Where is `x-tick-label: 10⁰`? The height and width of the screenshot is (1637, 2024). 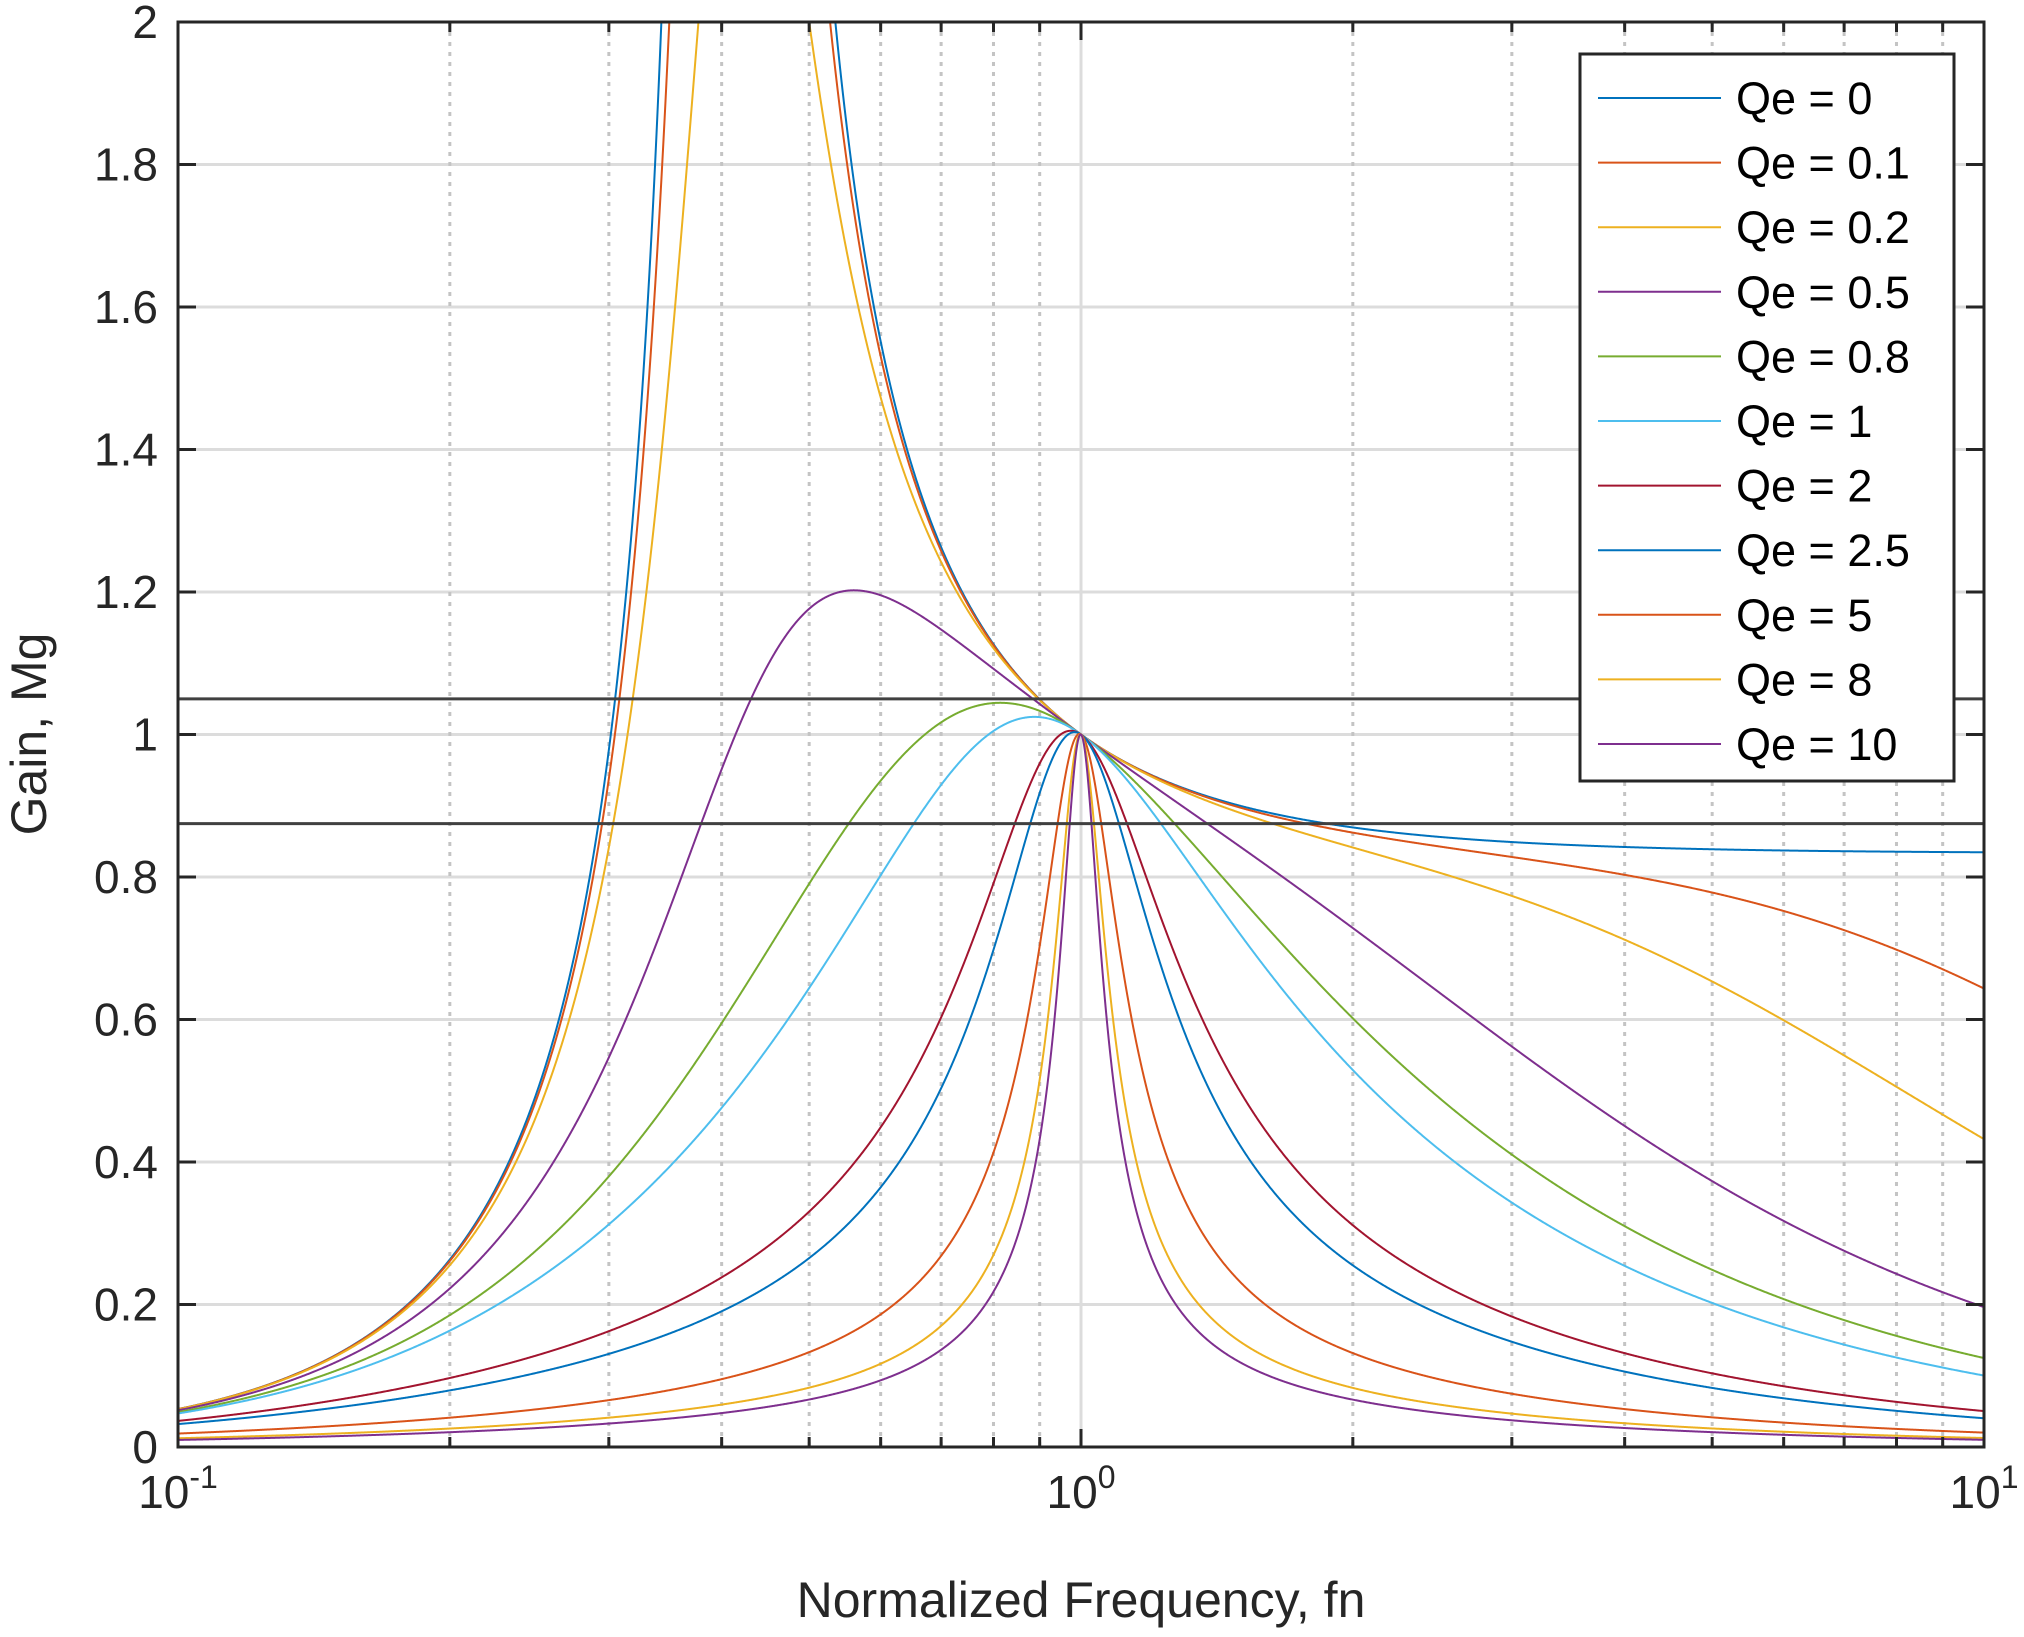
x-tick-label: 10⁰ is located at coordinates (1081, 1488).